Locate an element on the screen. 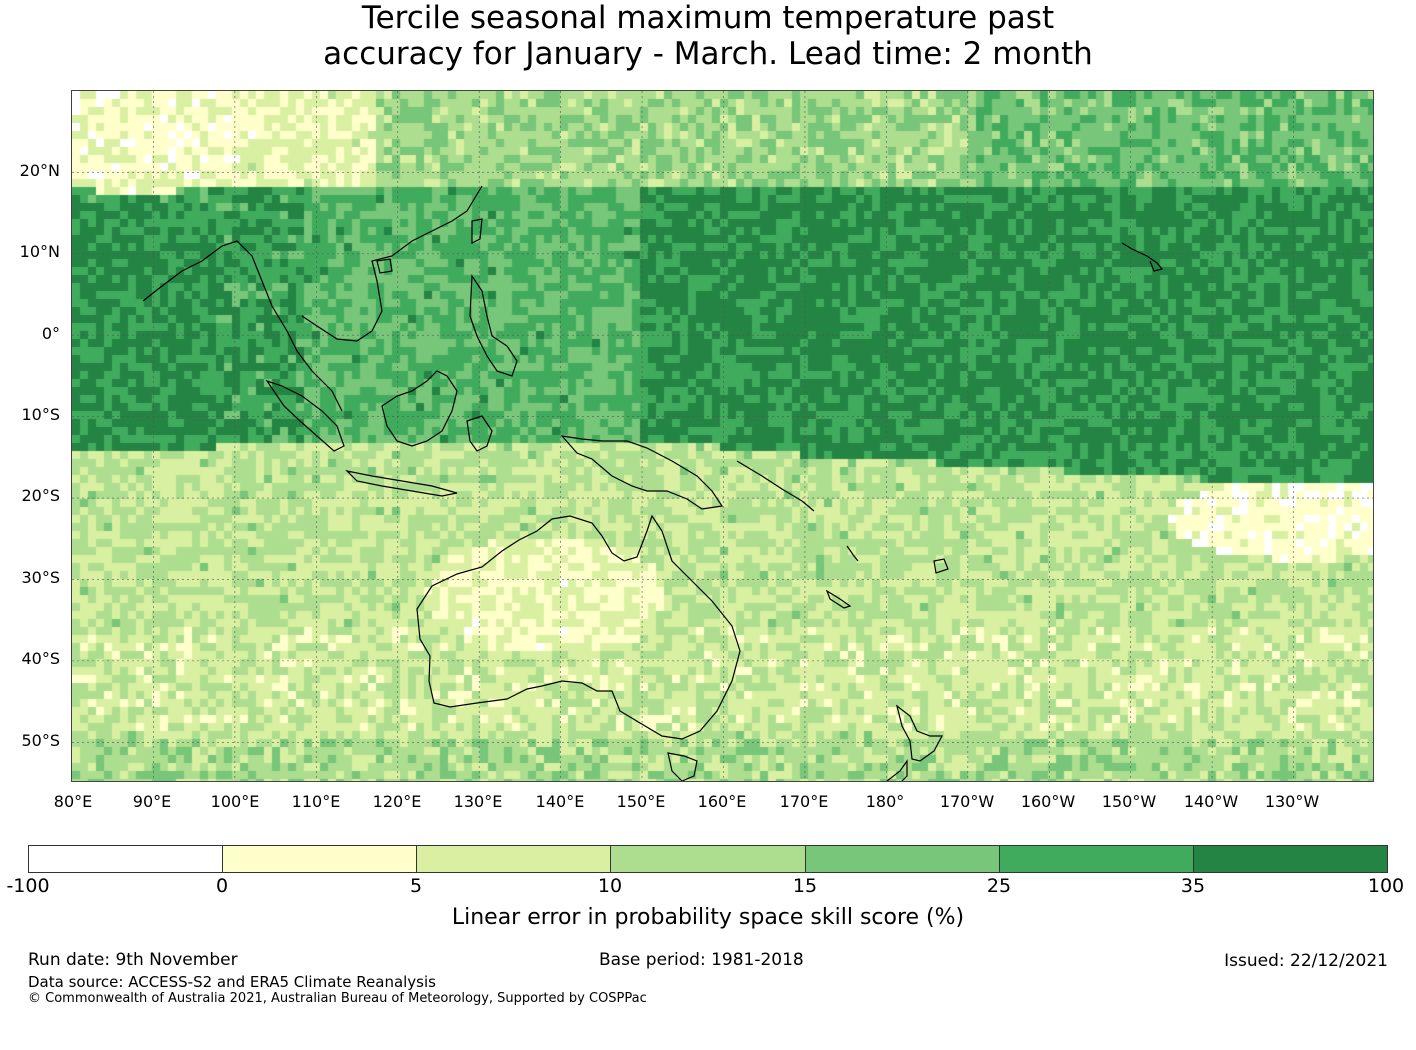  lon-label-170e: 170°E is located at coordinates (804, 801).